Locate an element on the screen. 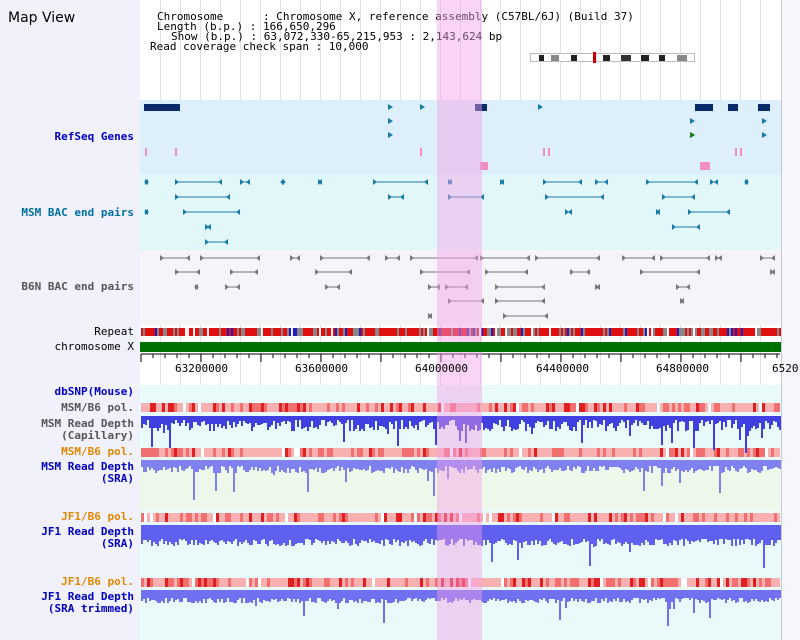  chromosome-bar is located at coordinates (460, 347).